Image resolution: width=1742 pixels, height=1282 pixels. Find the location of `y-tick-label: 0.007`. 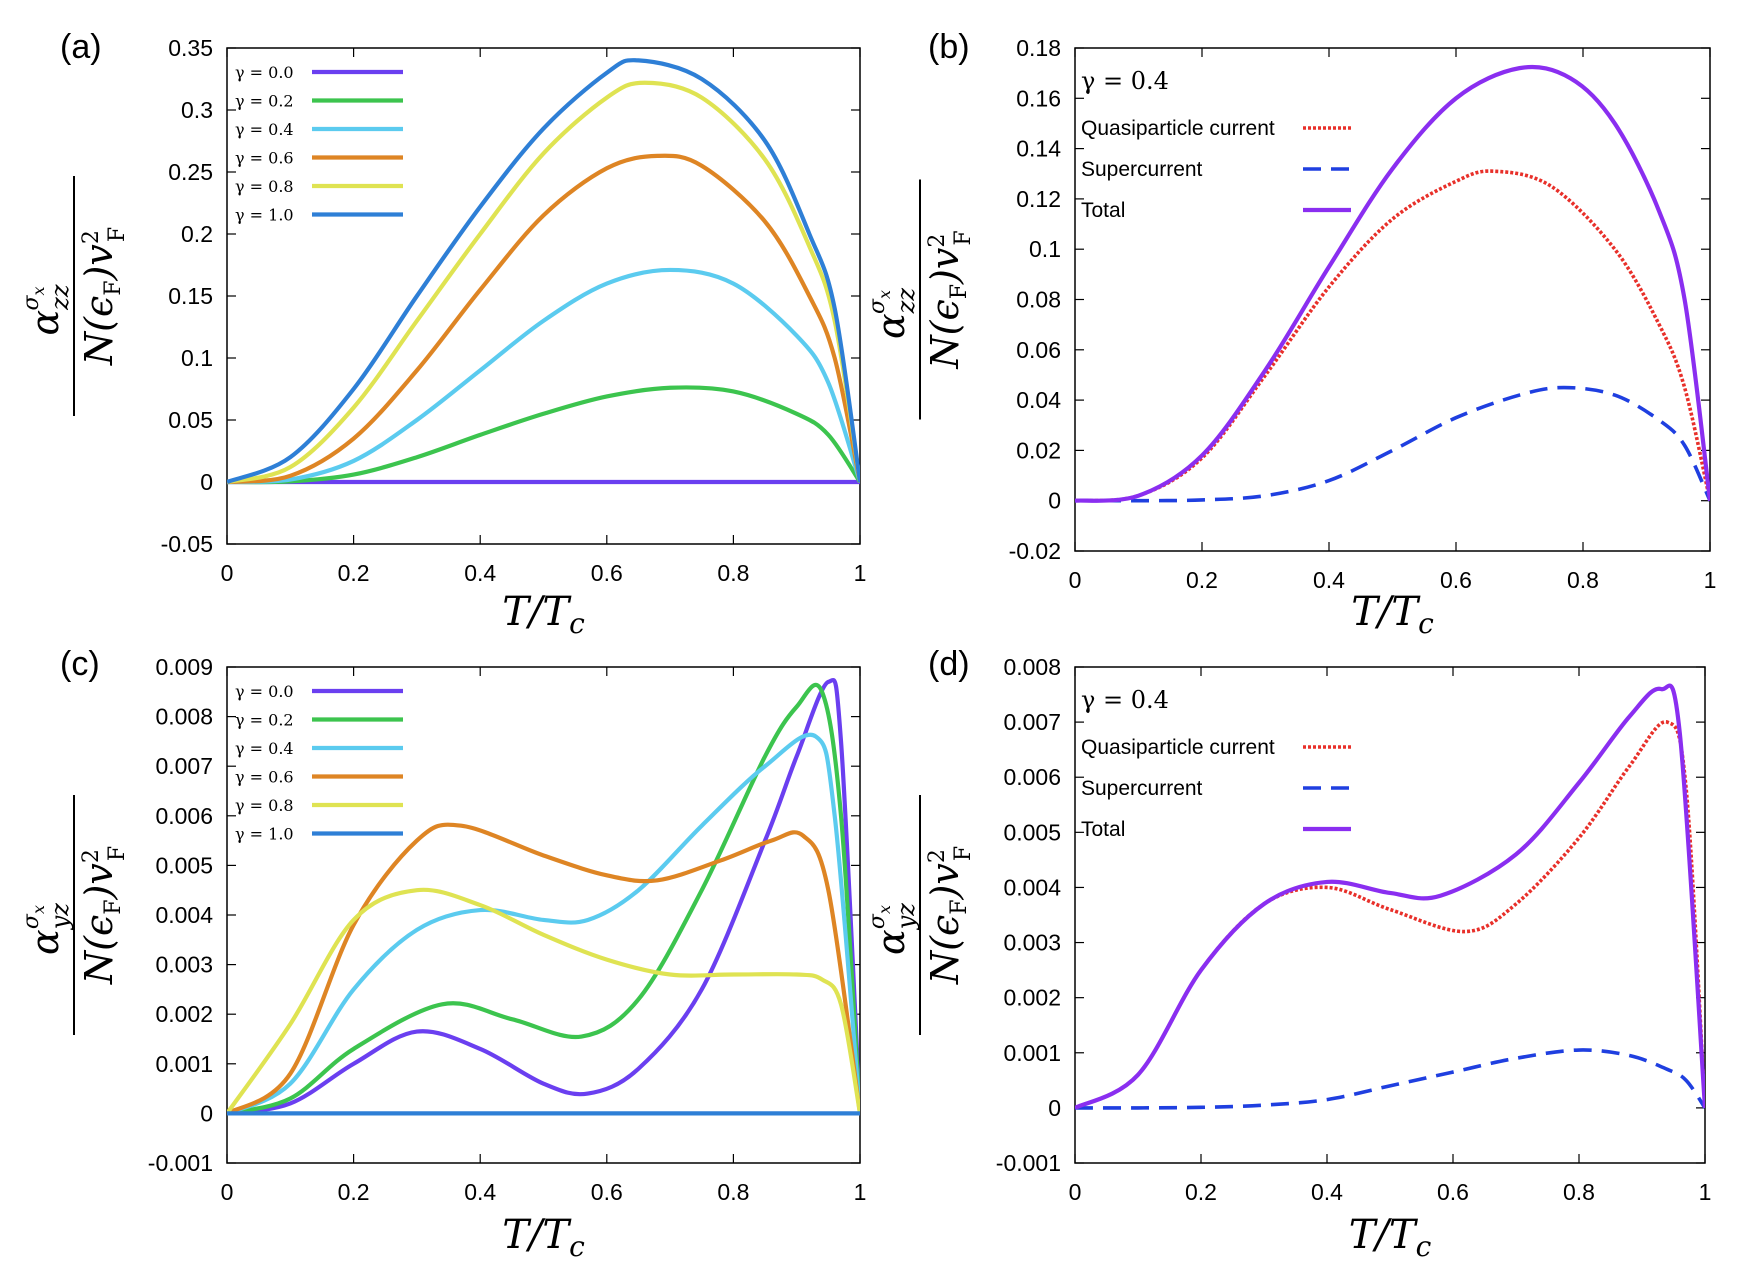

y-tick-label: 0.007 is located at coordinates (184, 766).